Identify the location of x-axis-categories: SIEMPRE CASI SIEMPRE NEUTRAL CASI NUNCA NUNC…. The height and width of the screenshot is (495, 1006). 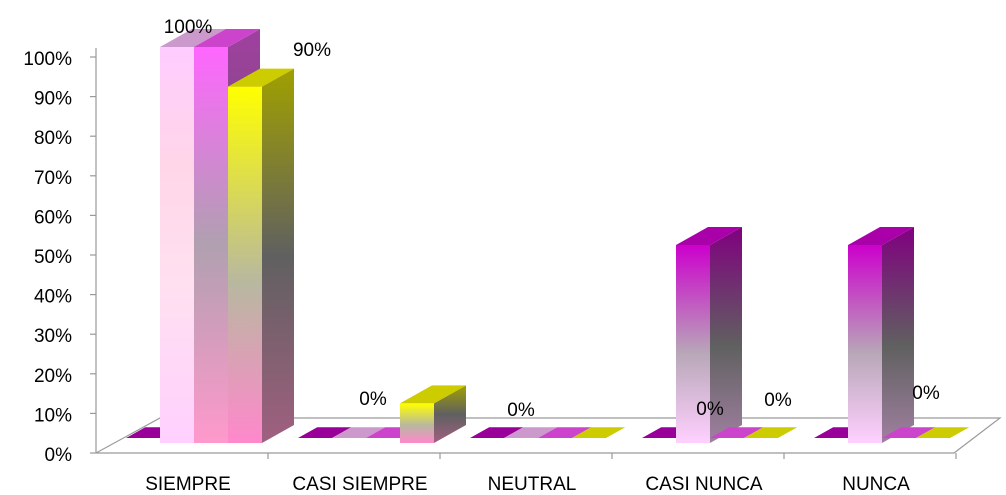
(527, 484).